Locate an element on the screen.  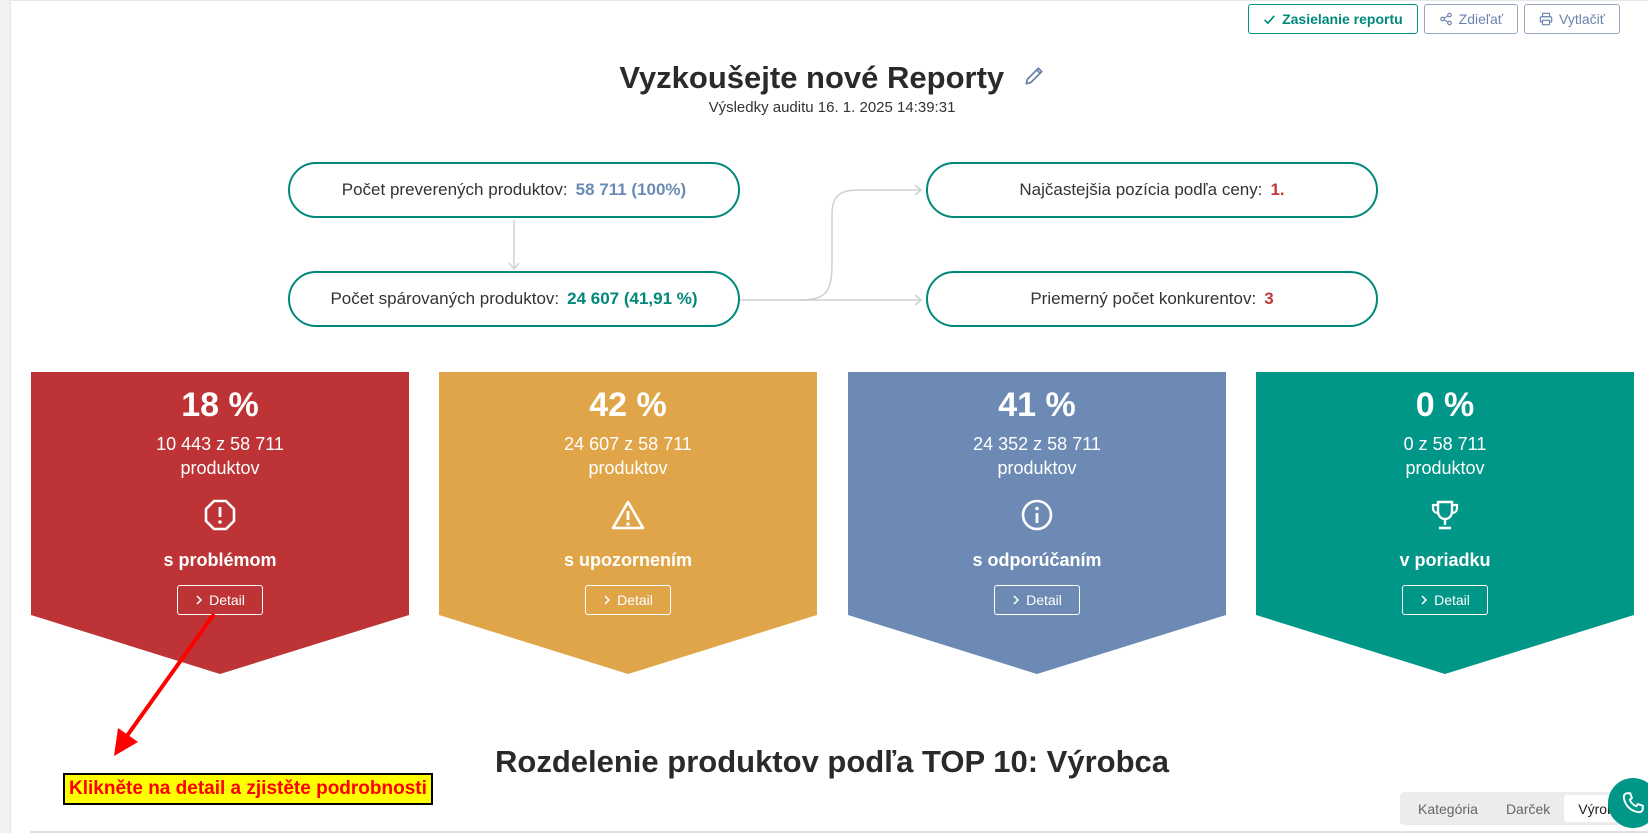
page-title: Vyzkoušejte nové Reporty is located at coordinates (812, 77).